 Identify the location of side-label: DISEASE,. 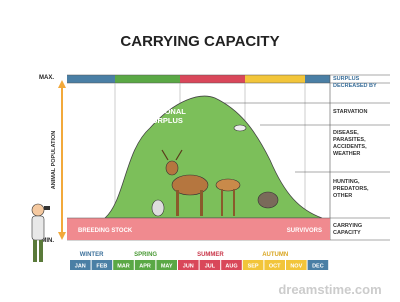
(346, 133).